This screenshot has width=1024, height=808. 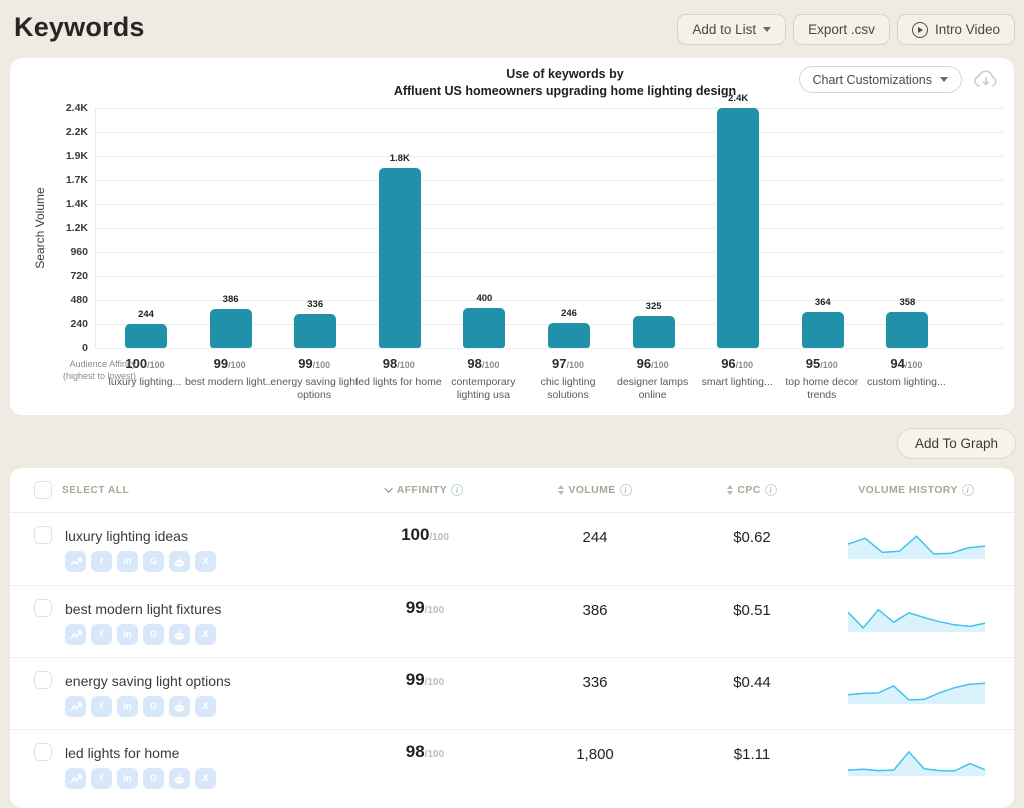 What do you see at coordinates (145, 363) in the screenshot?
I see `x-affinity-value: 100/100` at bounding box center [145, 363].